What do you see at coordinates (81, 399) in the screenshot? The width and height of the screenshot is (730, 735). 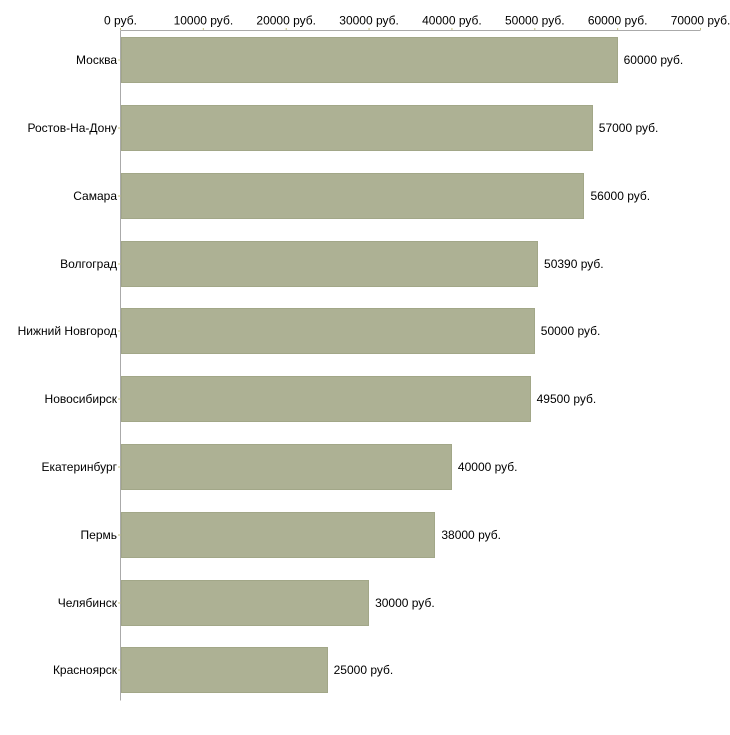 I see `svg-text: Новосибирск` at bounding box center [81, 399].